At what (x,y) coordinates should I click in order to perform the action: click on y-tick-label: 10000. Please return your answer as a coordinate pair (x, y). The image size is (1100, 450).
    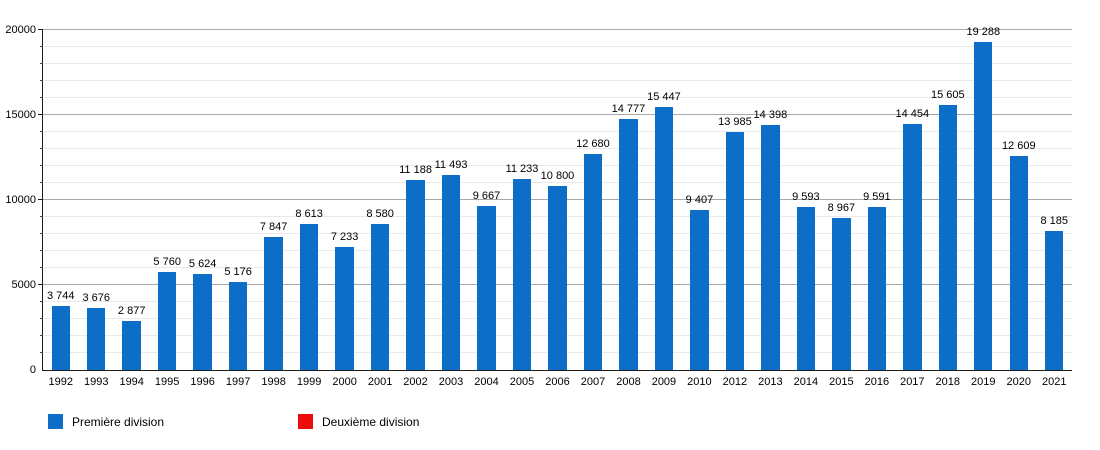
    Looking at the image, I should click on (20, 200).